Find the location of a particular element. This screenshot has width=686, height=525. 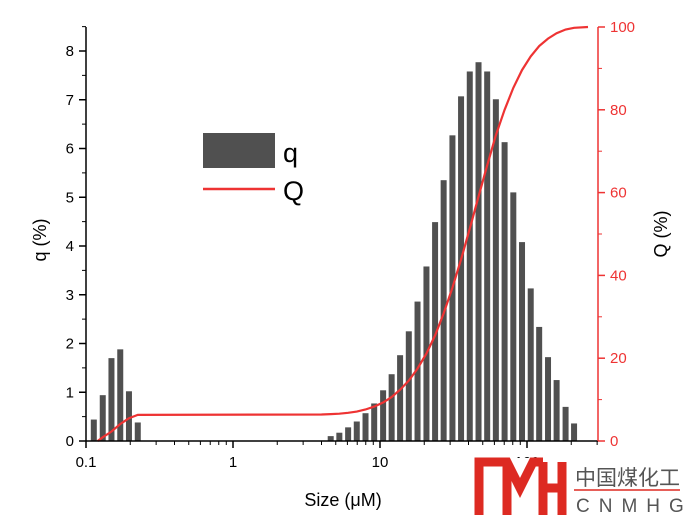

y-tick-label: 5 is located at coordinates (70, 197).